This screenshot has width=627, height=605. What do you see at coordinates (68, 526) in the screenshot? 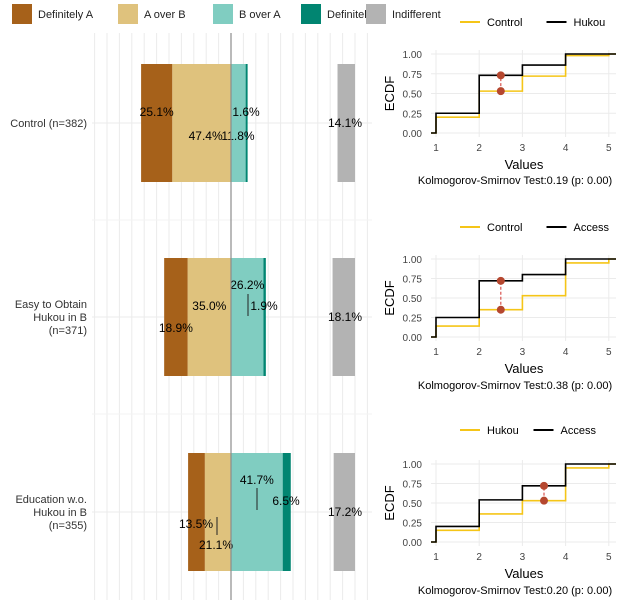
I see `category-label: (n=355)` at bounding box center [68, 526].